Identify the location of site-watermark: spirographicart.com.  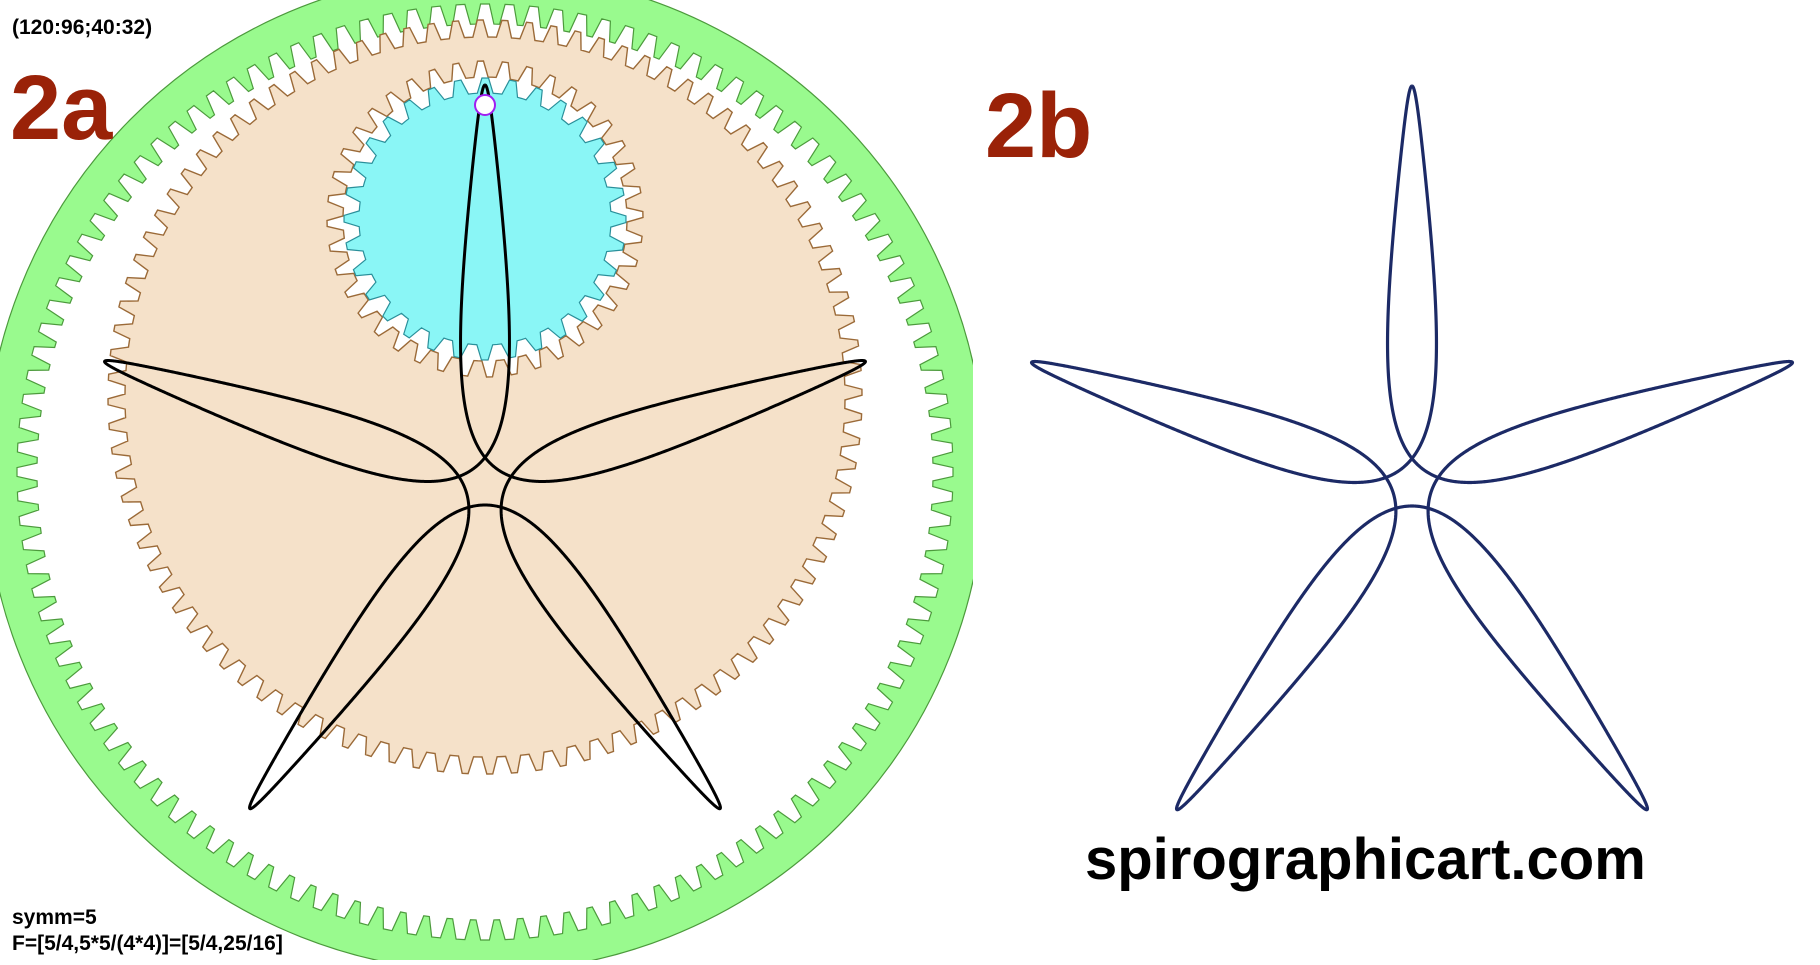
(1365, 859).